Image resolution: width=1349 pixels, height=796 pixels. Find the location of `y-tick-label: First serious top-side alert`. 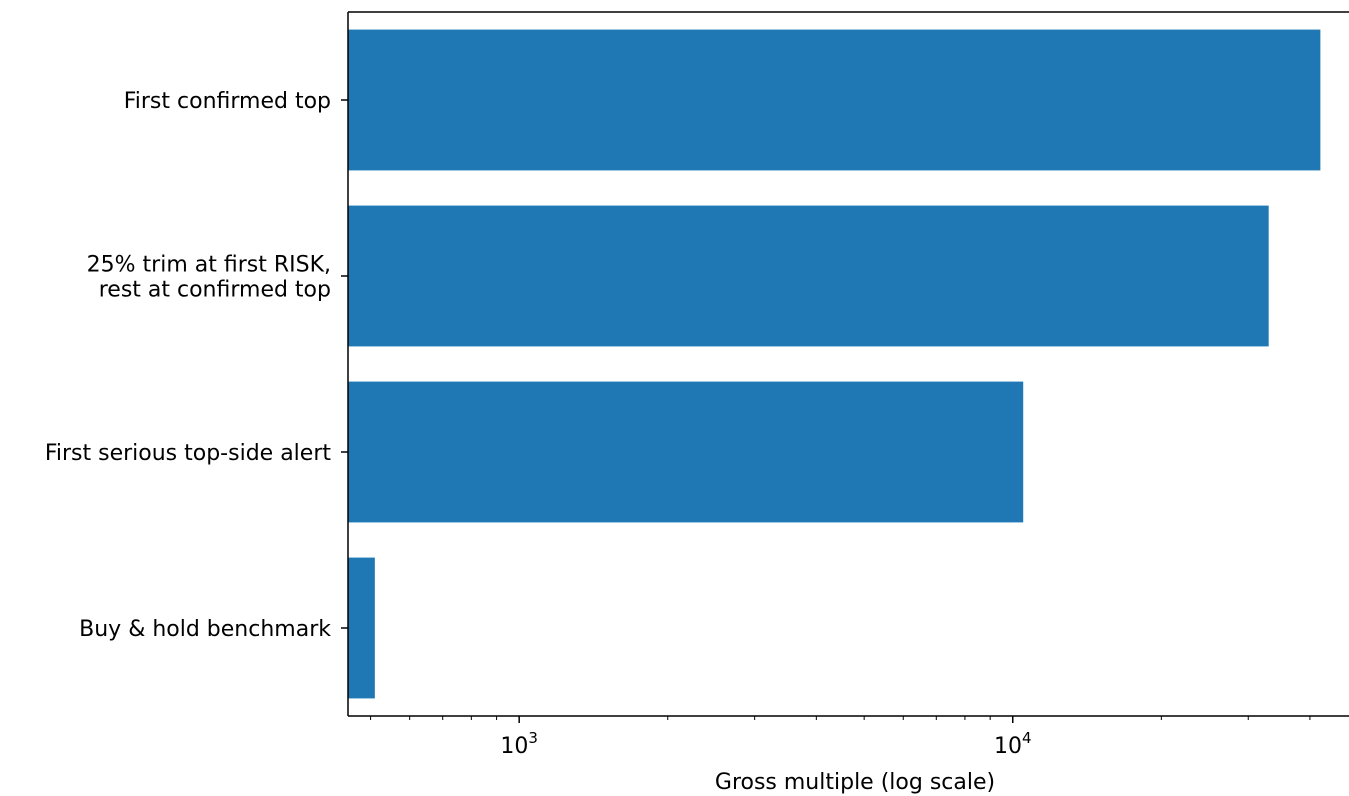

y-tick-label: First serious top-side alert is located at coordinates (188, 453).